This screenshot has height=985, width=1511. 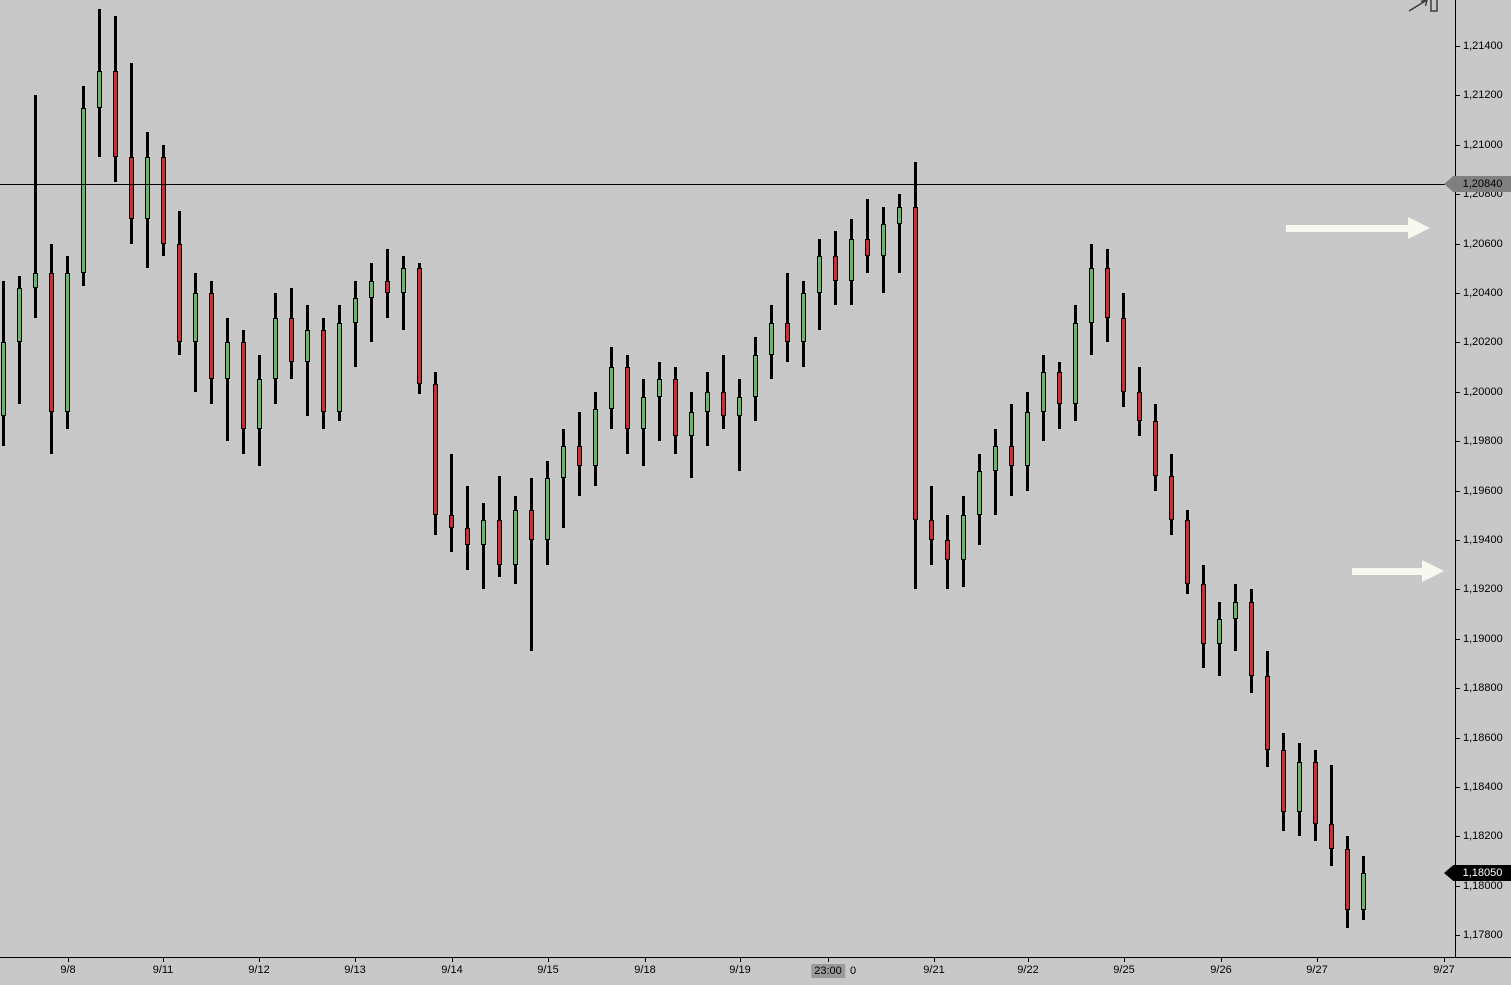 I want to click on y-axis-label: 1,20600, so click(x=1483, y=244).